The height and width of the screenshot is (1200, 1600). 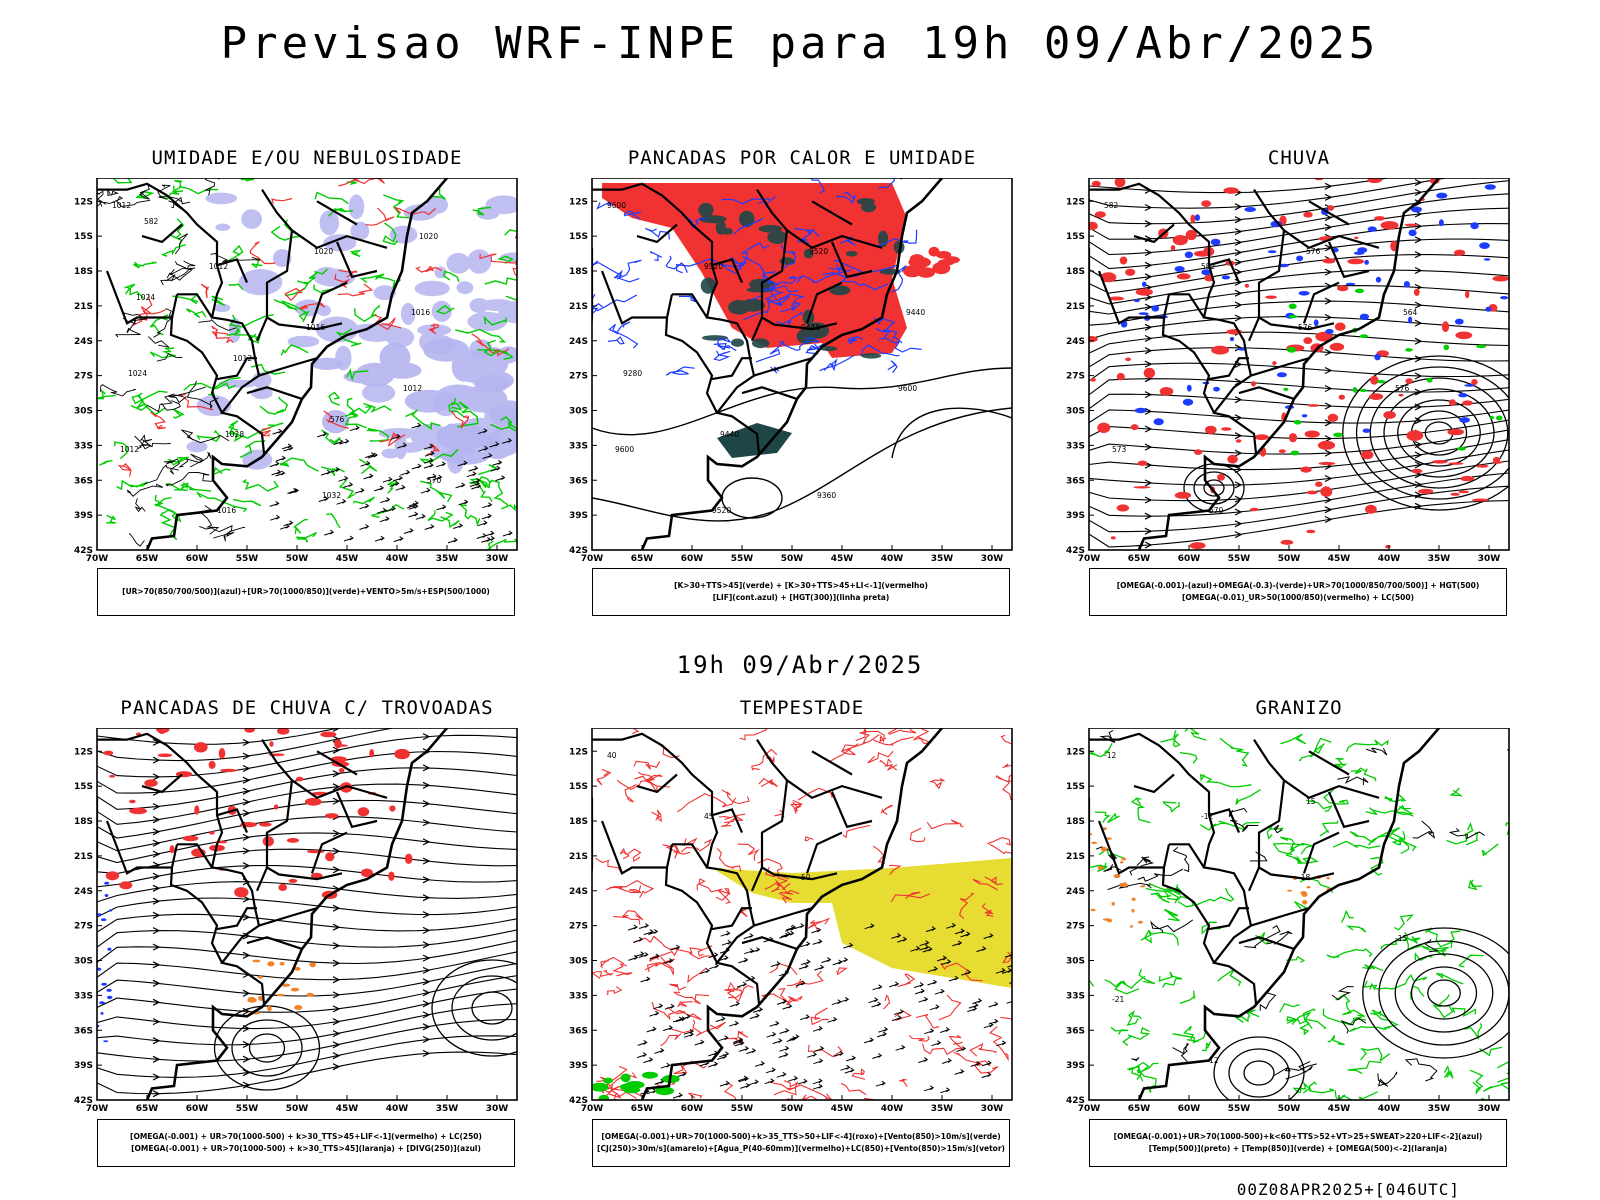 I want to click on humidity-band-shading, so click(x=413, y=401).